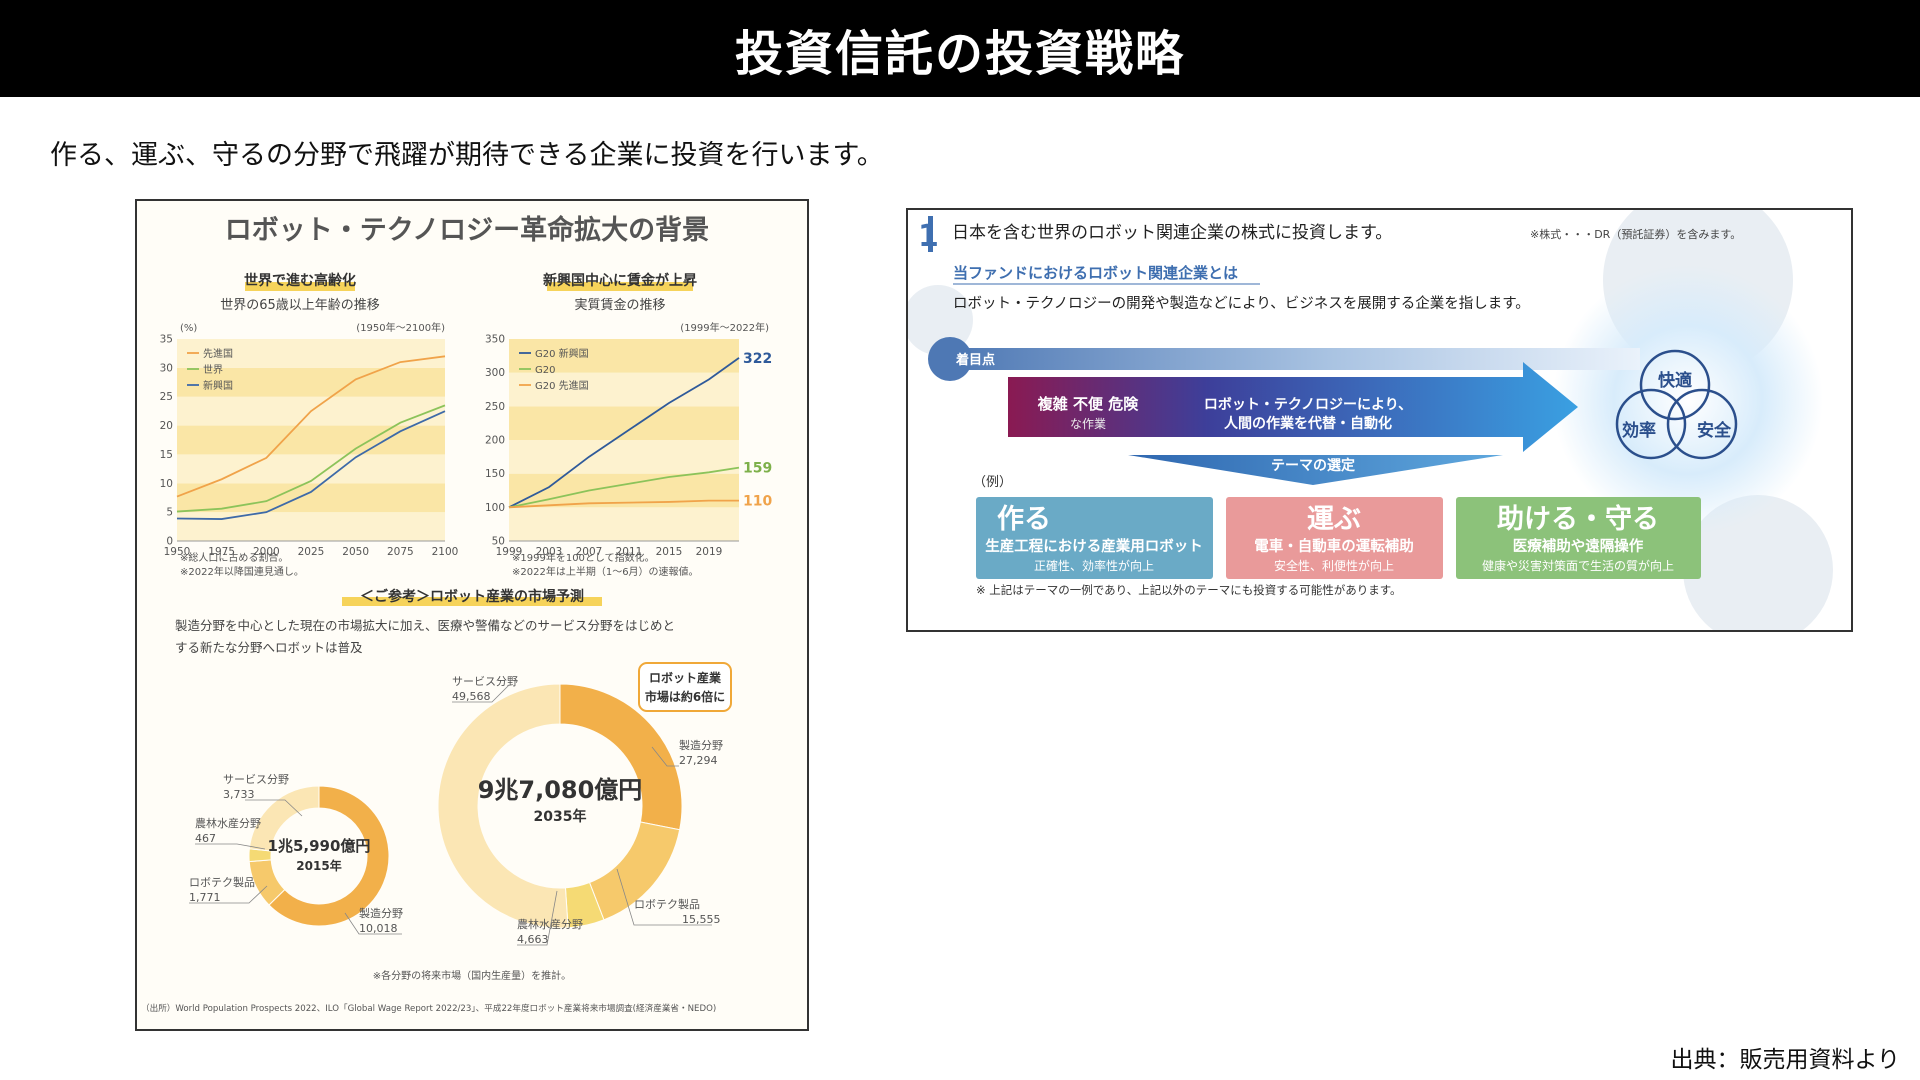  I want to click on big-label-agri: 農林水産分野, so click(550, 924).